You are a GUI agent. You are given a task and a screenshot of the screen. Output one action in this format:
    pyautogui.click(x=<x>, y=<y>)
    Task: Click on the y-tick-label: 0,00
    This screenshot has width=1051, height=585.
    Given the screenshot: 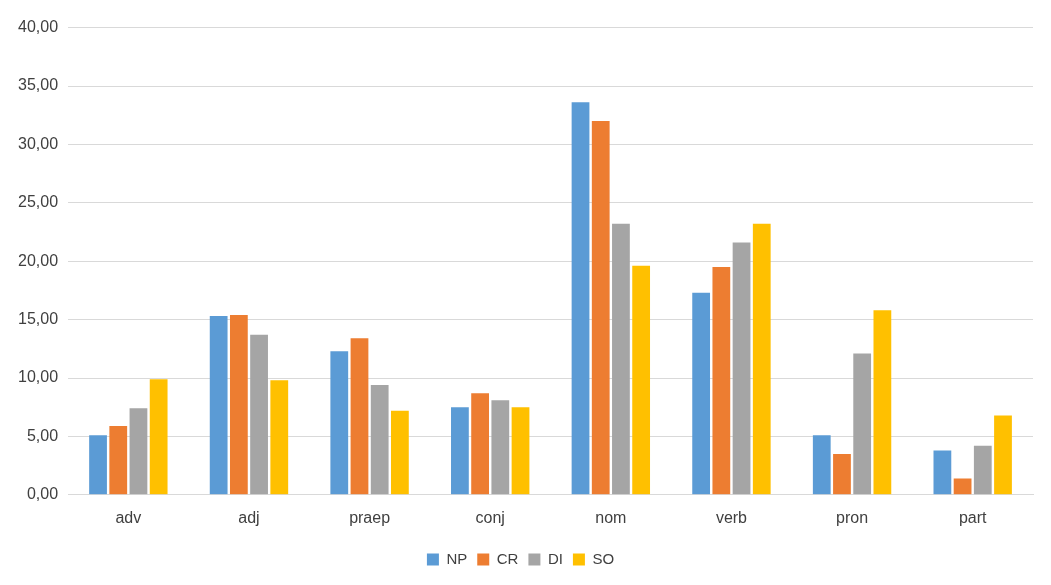 What is the action you would take?
    pyautogui.click(x=42, y=494)
    